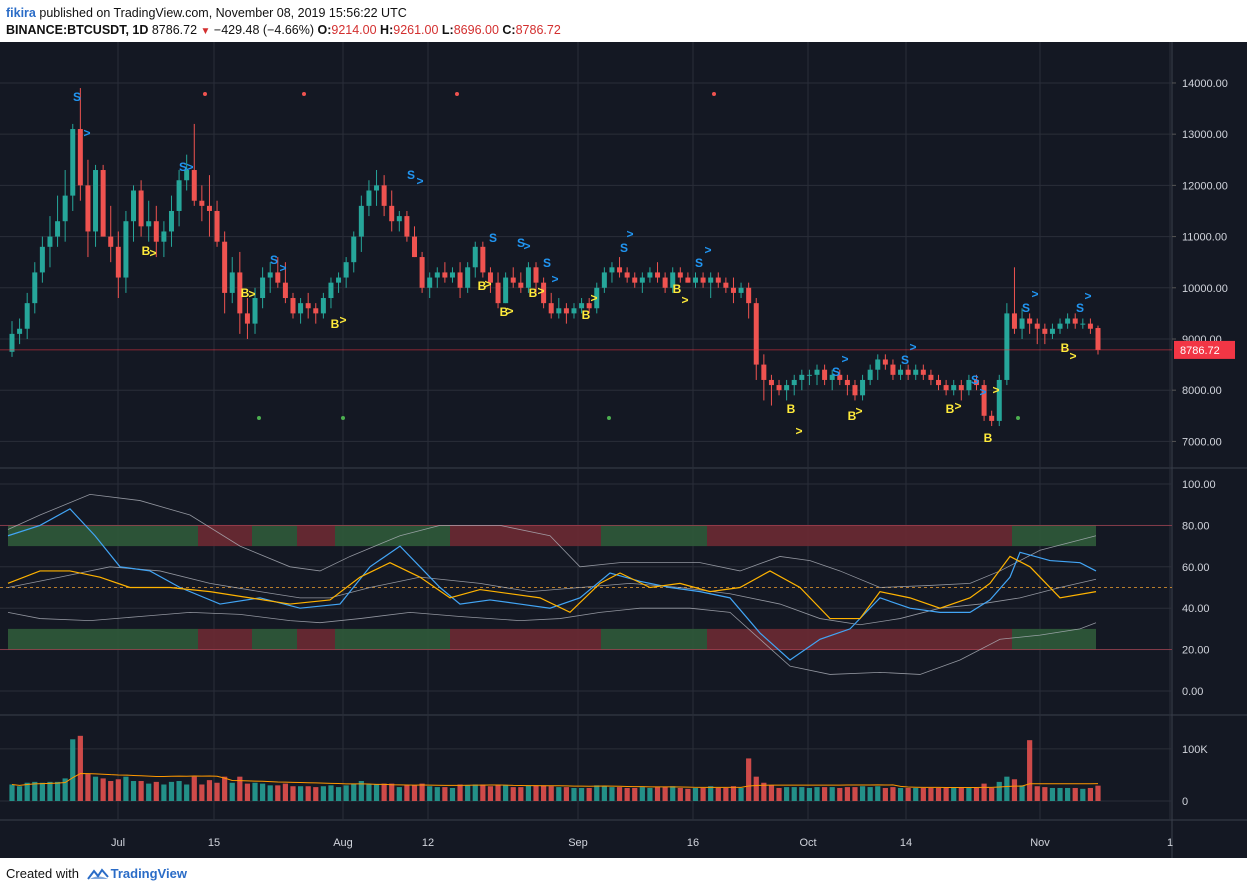 The height and width of the screenshot is (891, 1247). What do you see at coordinates (1200, 351) in the screenshot?
I see `last-price-label: 8786.72` at bounding box center [1200, 351].